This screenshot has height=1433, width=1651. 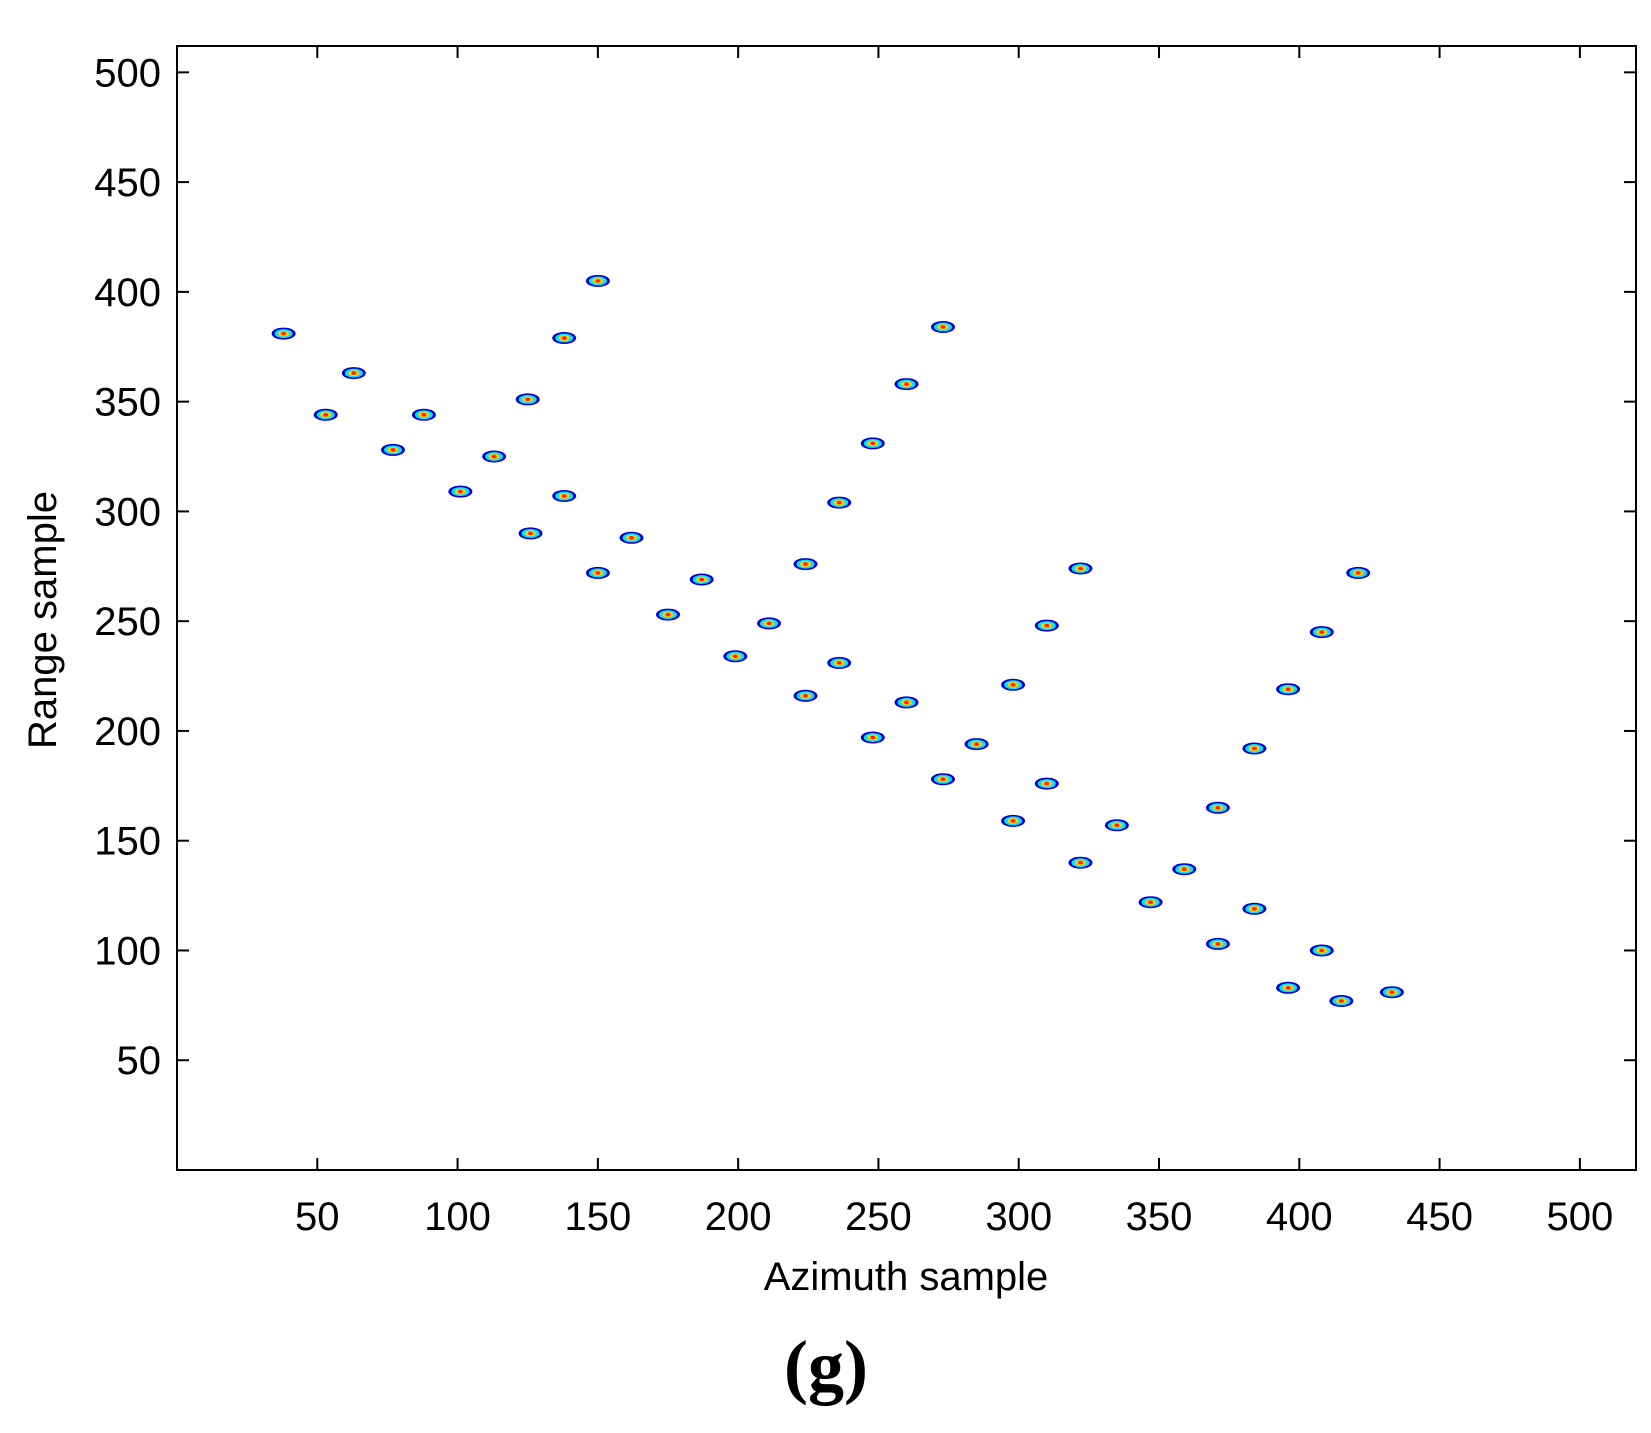 What do you see at coordinates (1018, 1217) in the screenshot?
I see `x-tick-label: 300` at bounding box center [1018, 1217].